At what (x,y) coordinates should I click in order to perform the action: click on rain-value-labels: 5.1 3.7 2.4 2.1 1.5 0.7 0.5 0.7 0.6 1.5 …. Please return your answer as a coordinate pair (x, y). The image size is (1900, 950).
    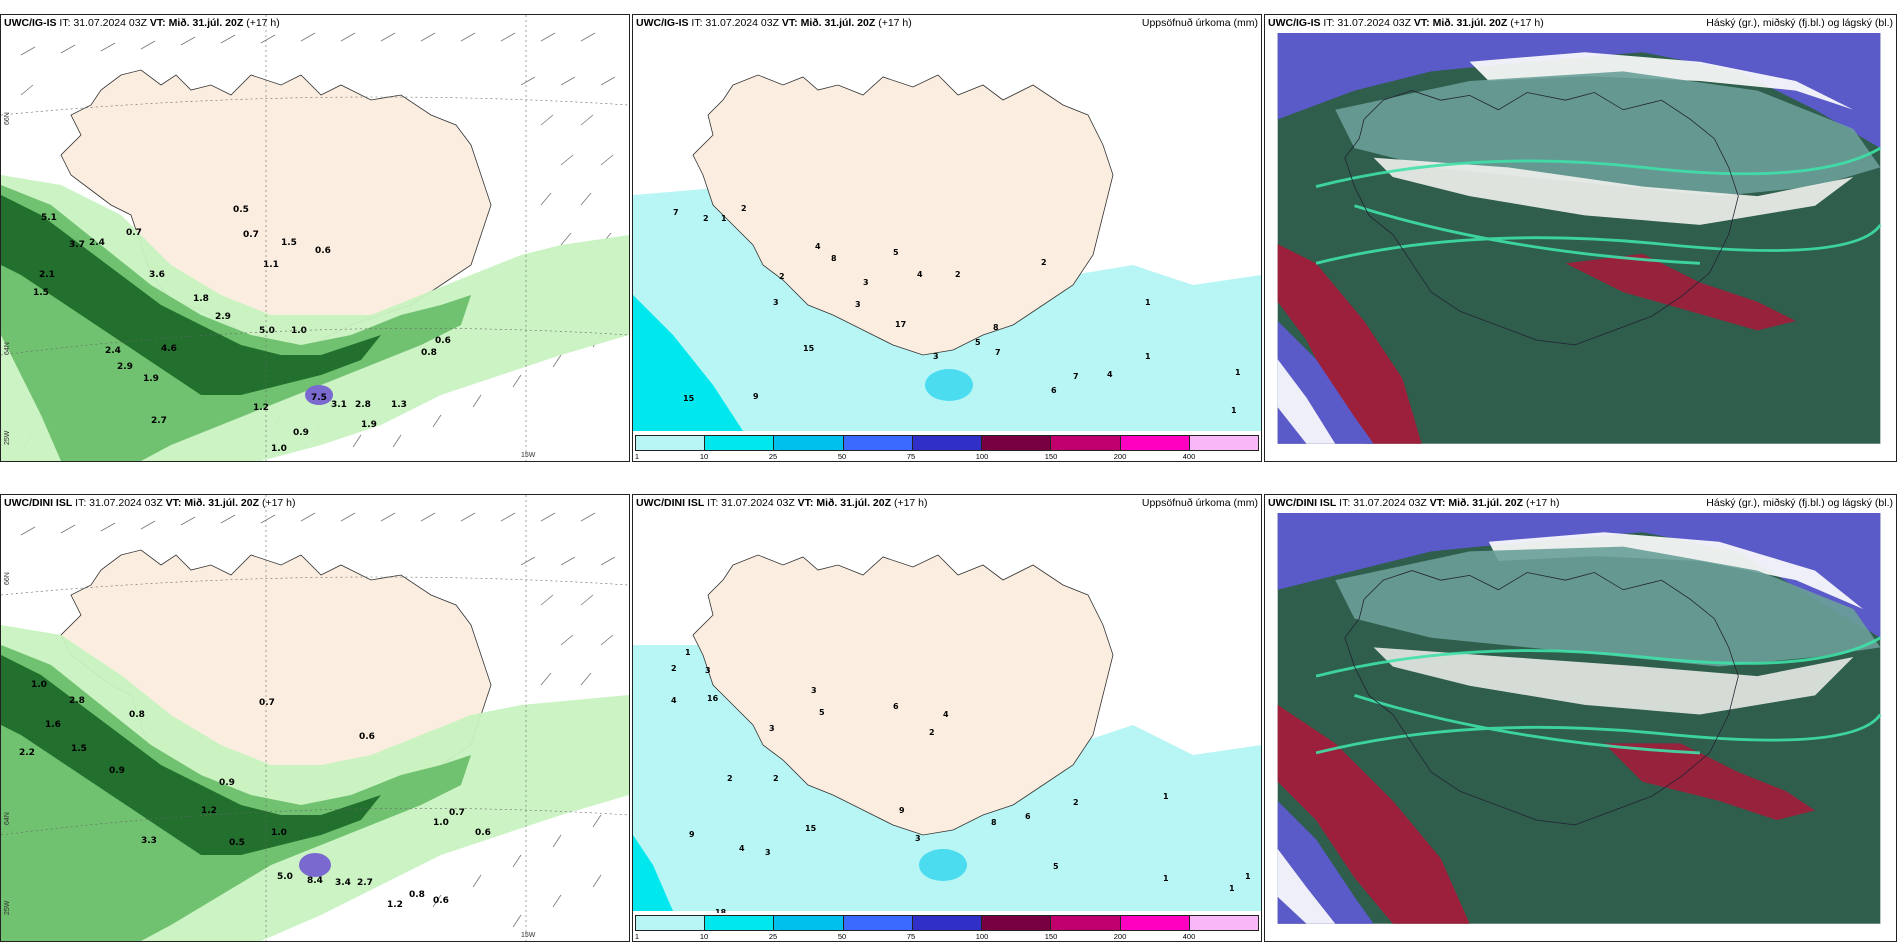
    Looking at the image, I should click on (242, 329).